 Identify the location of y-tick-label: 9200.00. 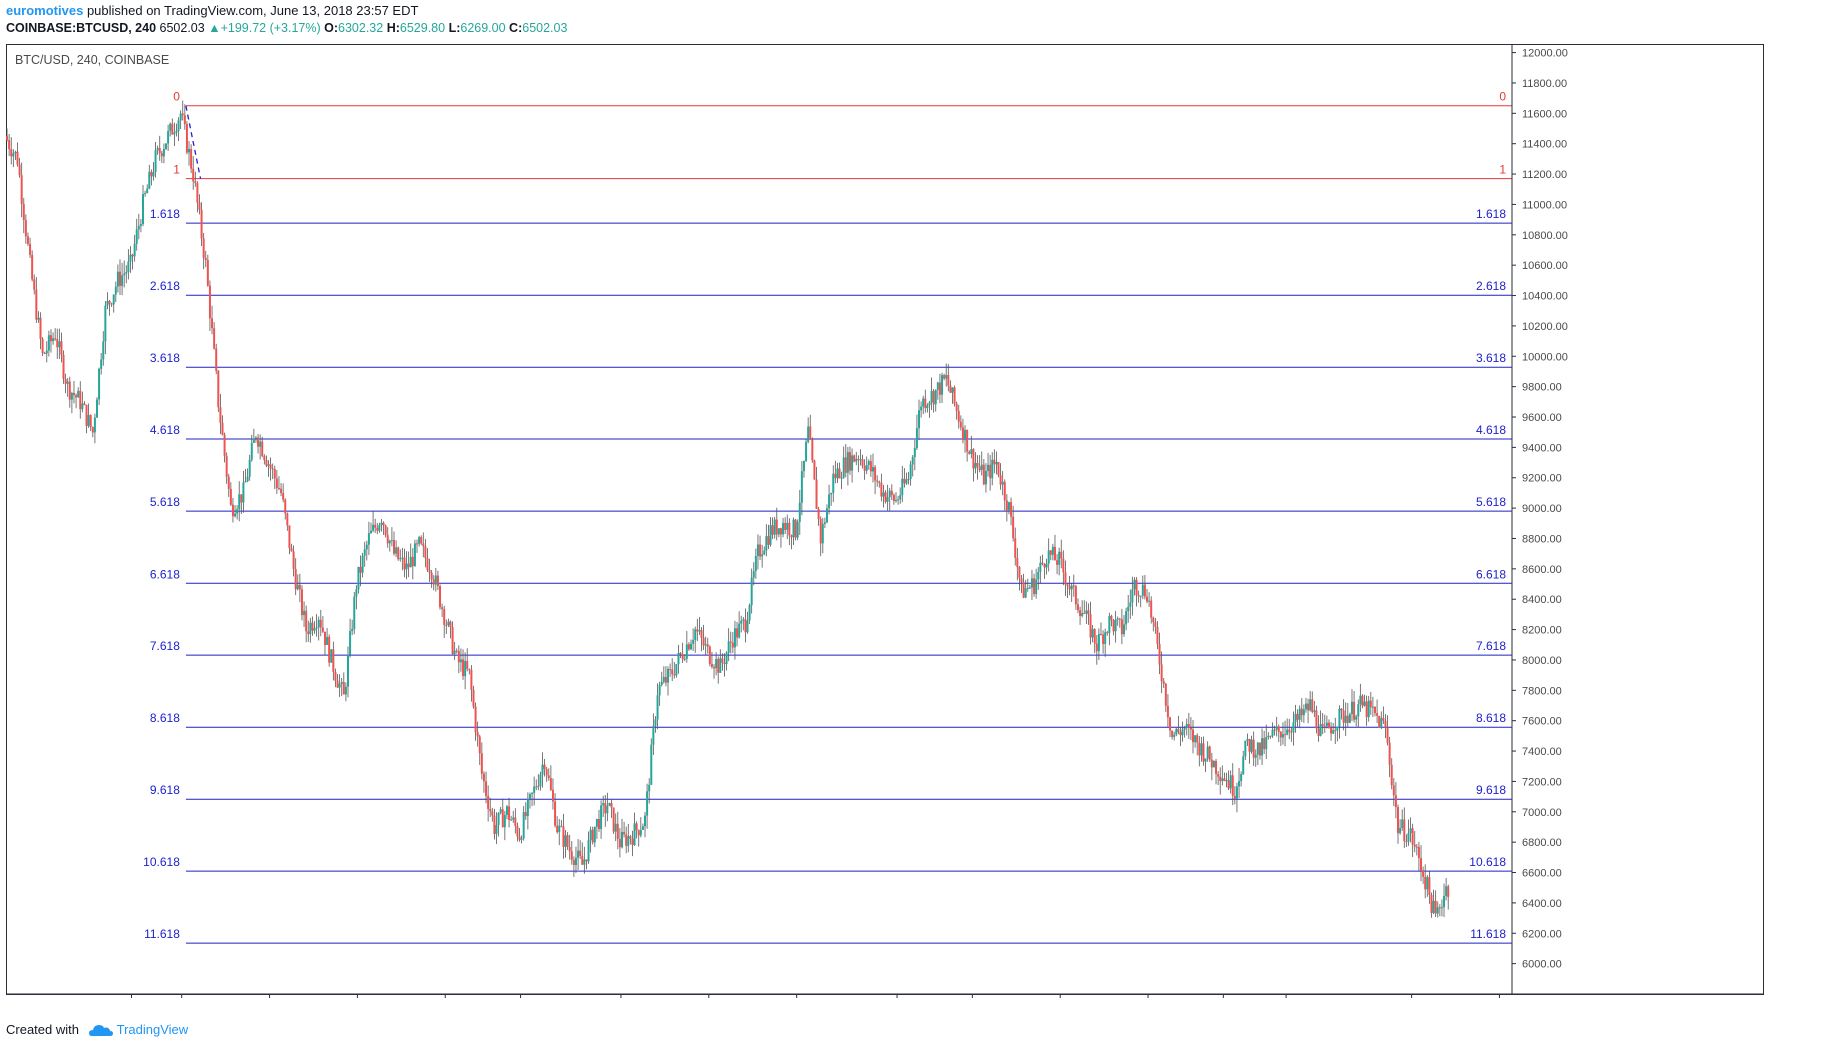
(1542, 479).